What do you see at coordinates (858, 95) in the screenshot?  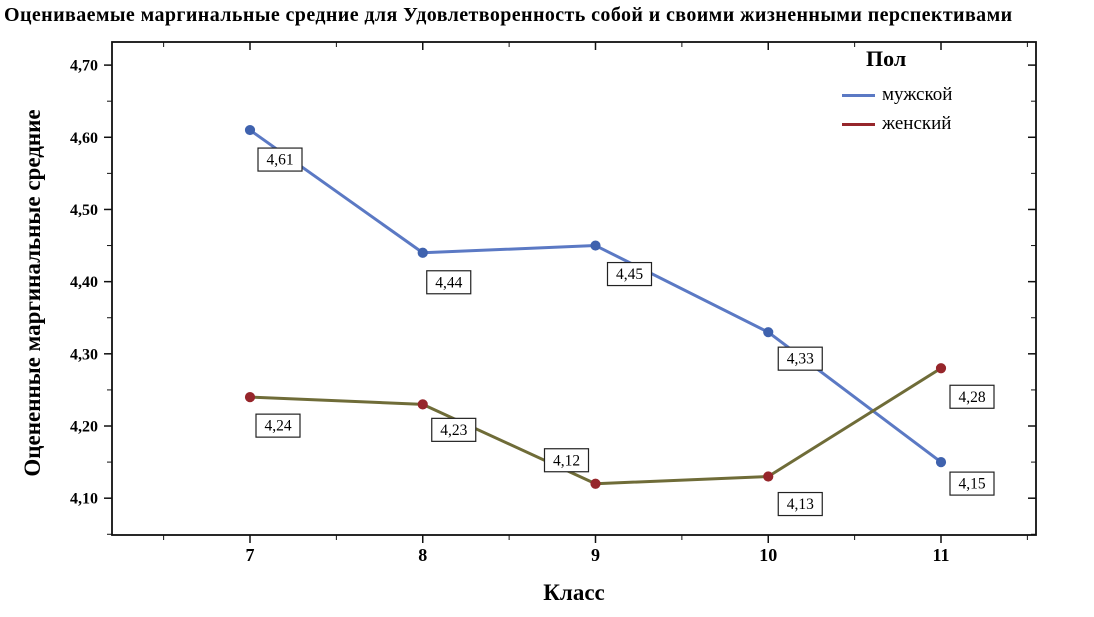 I see `male-line-swatch` at bounding box center [858, 95].